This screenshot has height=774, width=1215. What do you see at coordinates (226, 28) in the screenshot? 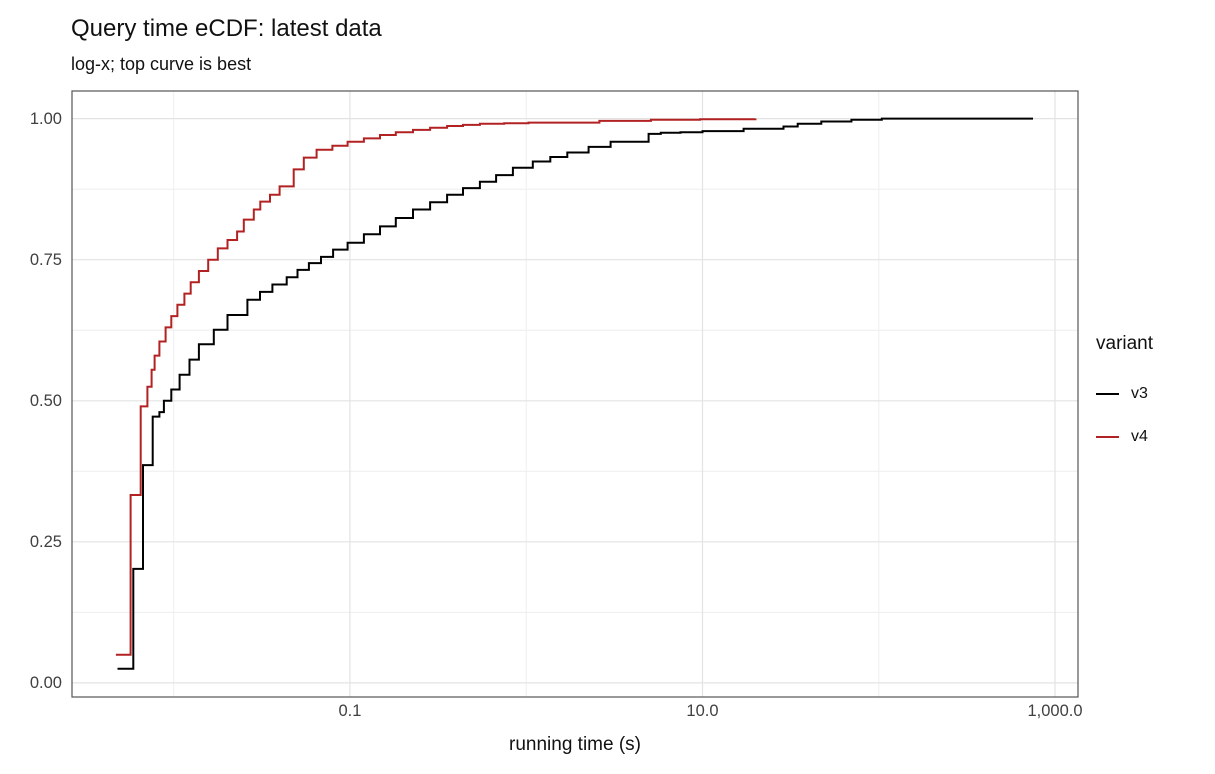
I see `chart-title: Query time eCDF: latest data` at bounding box center [226, 28].